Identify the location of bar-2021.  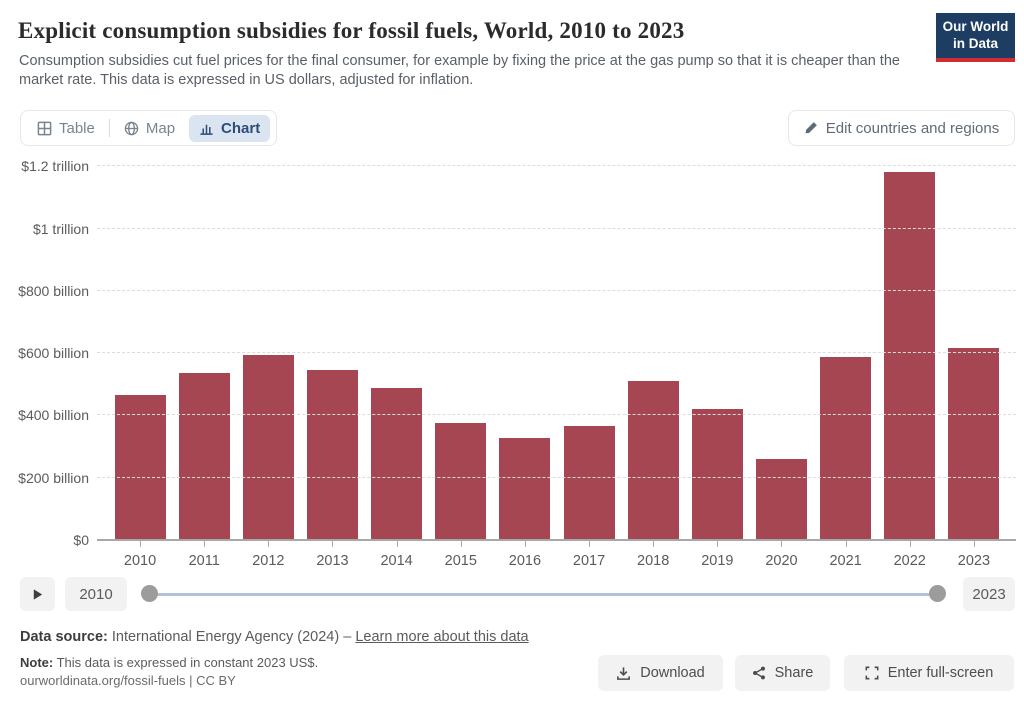
(846, 448).